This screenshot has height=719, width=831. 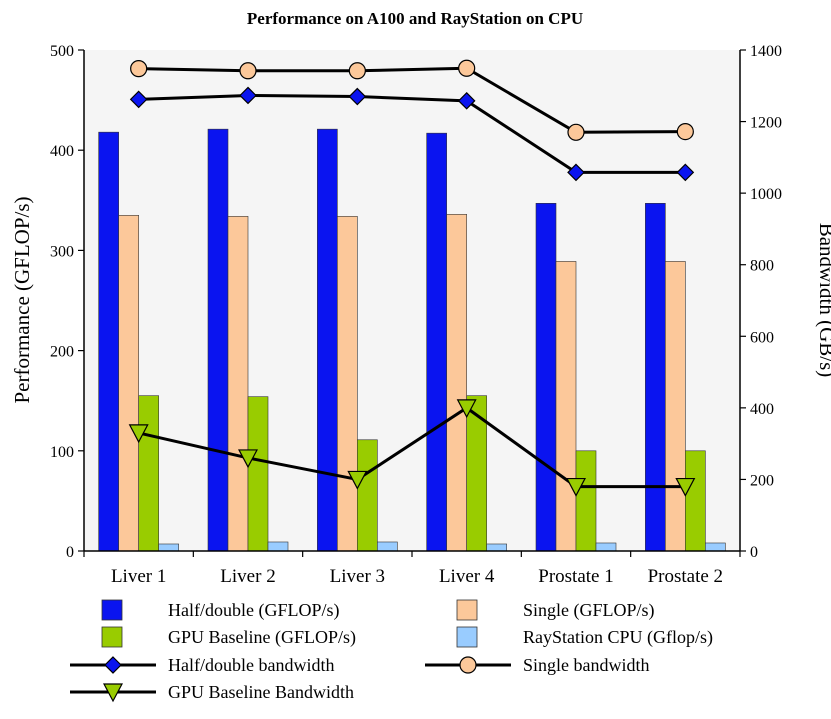 I want to click on y-tick-label: 200, so click(x=62, y=352).